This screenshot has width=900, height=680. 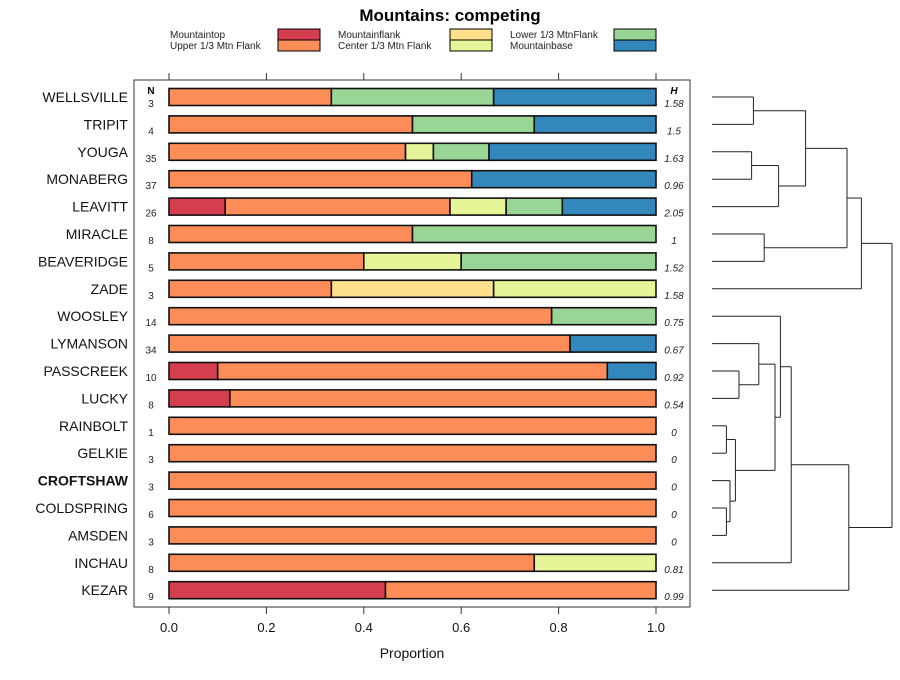 I want to click on legend-label: Center 1/3 Mtn Flank, so click(x=385, y=46).